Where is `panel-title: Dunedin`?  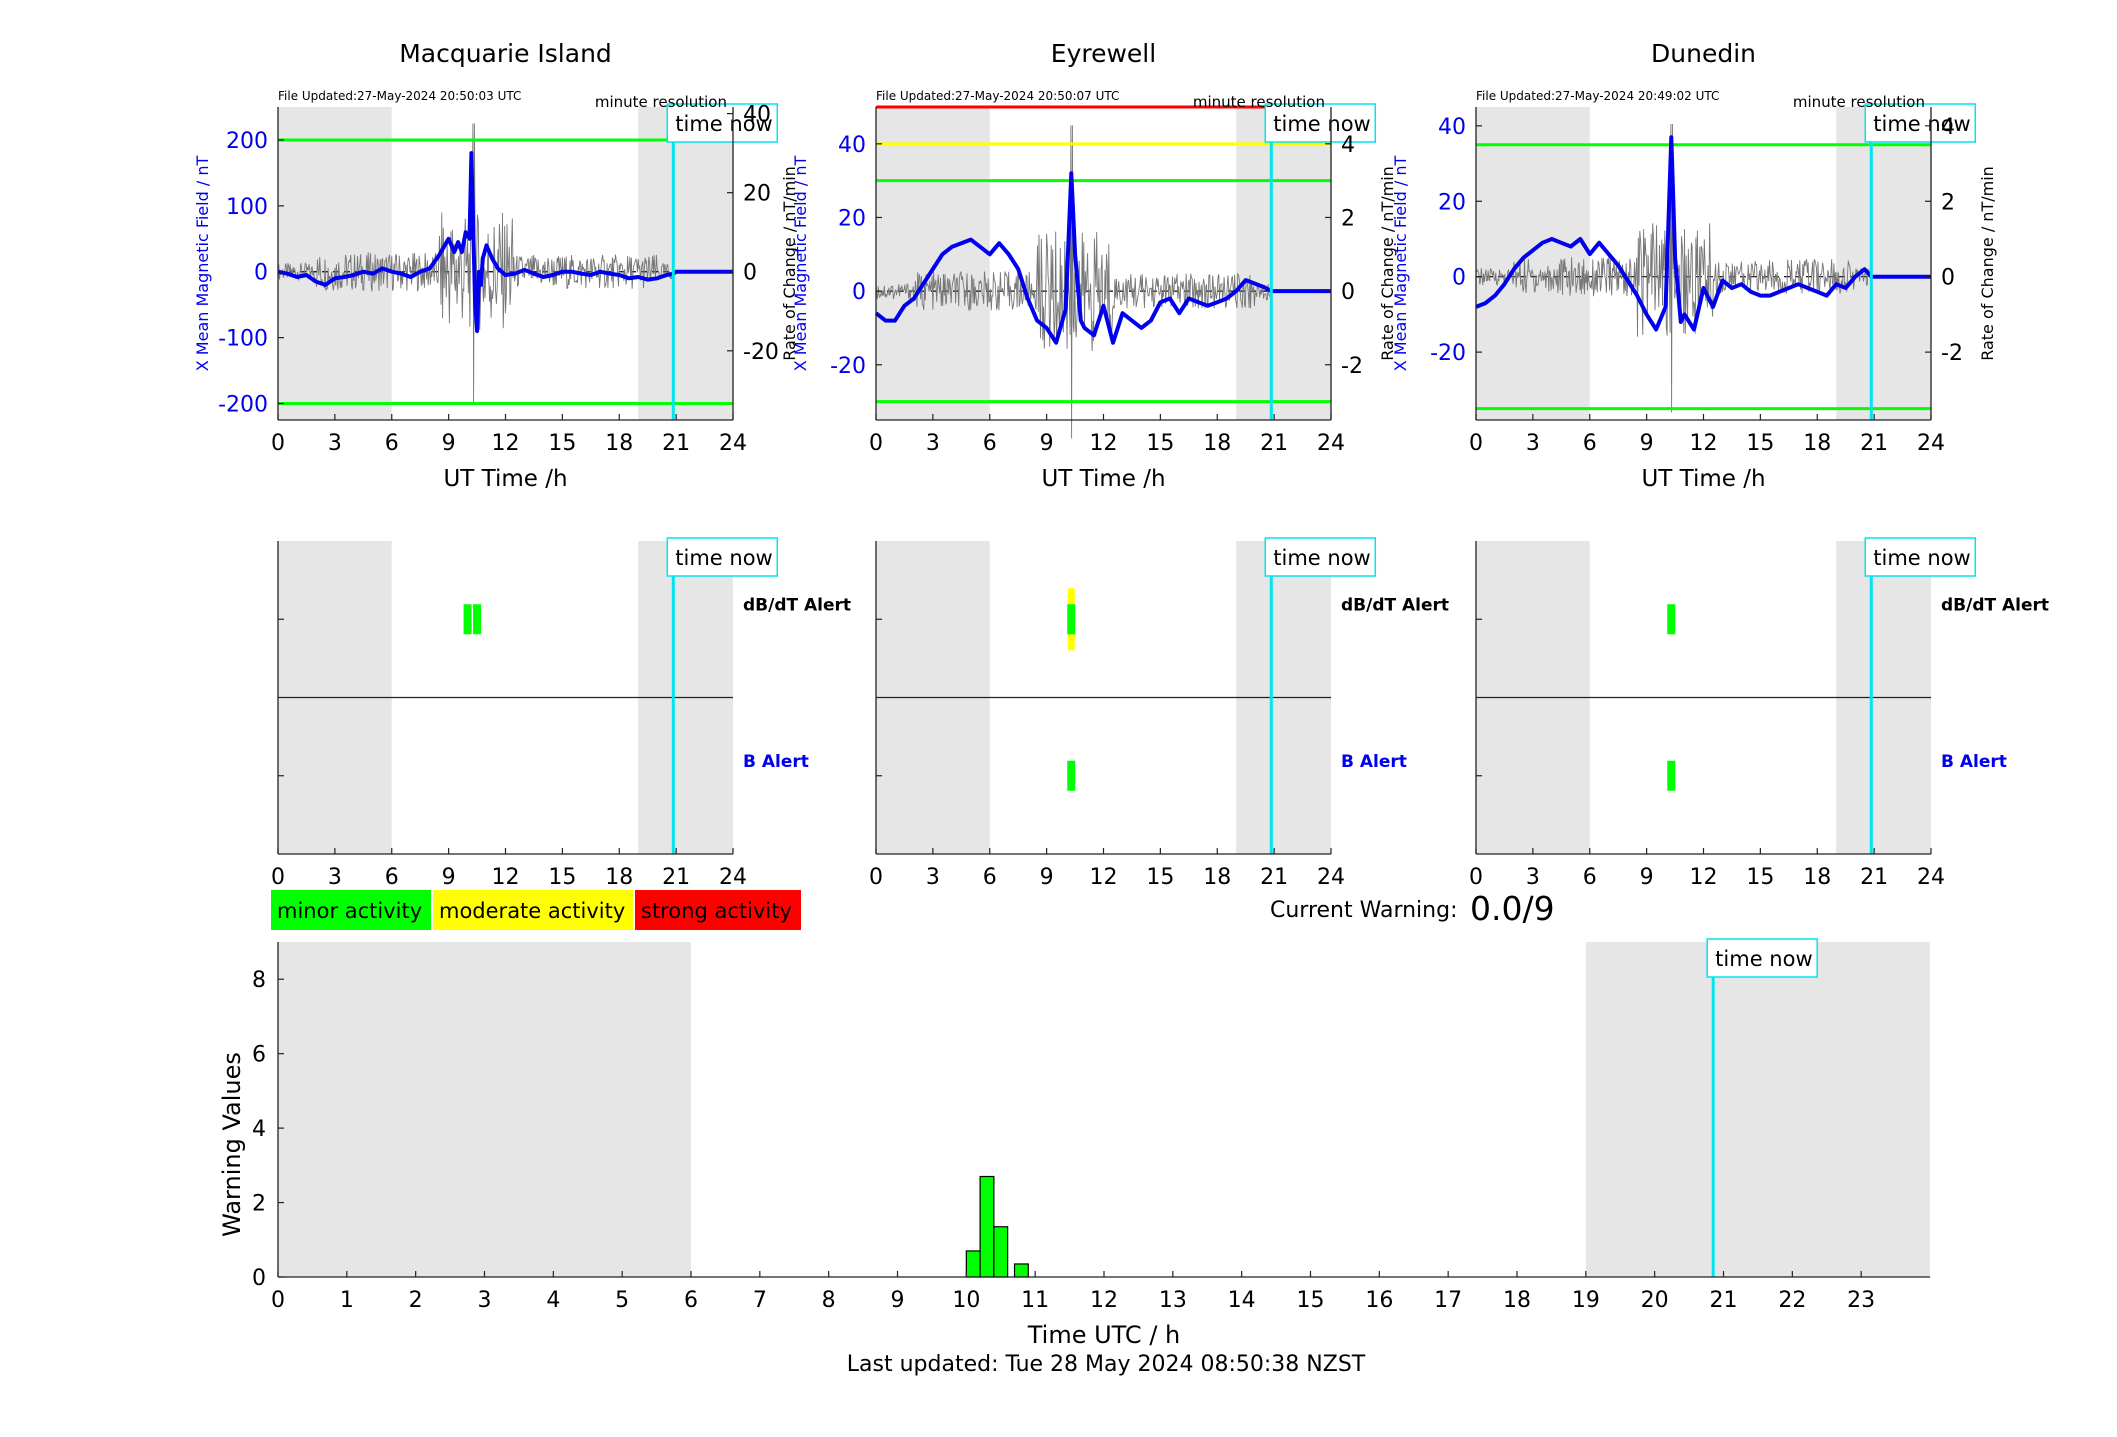
panel-title: Dunedin is located at coordinates (1703, 53).